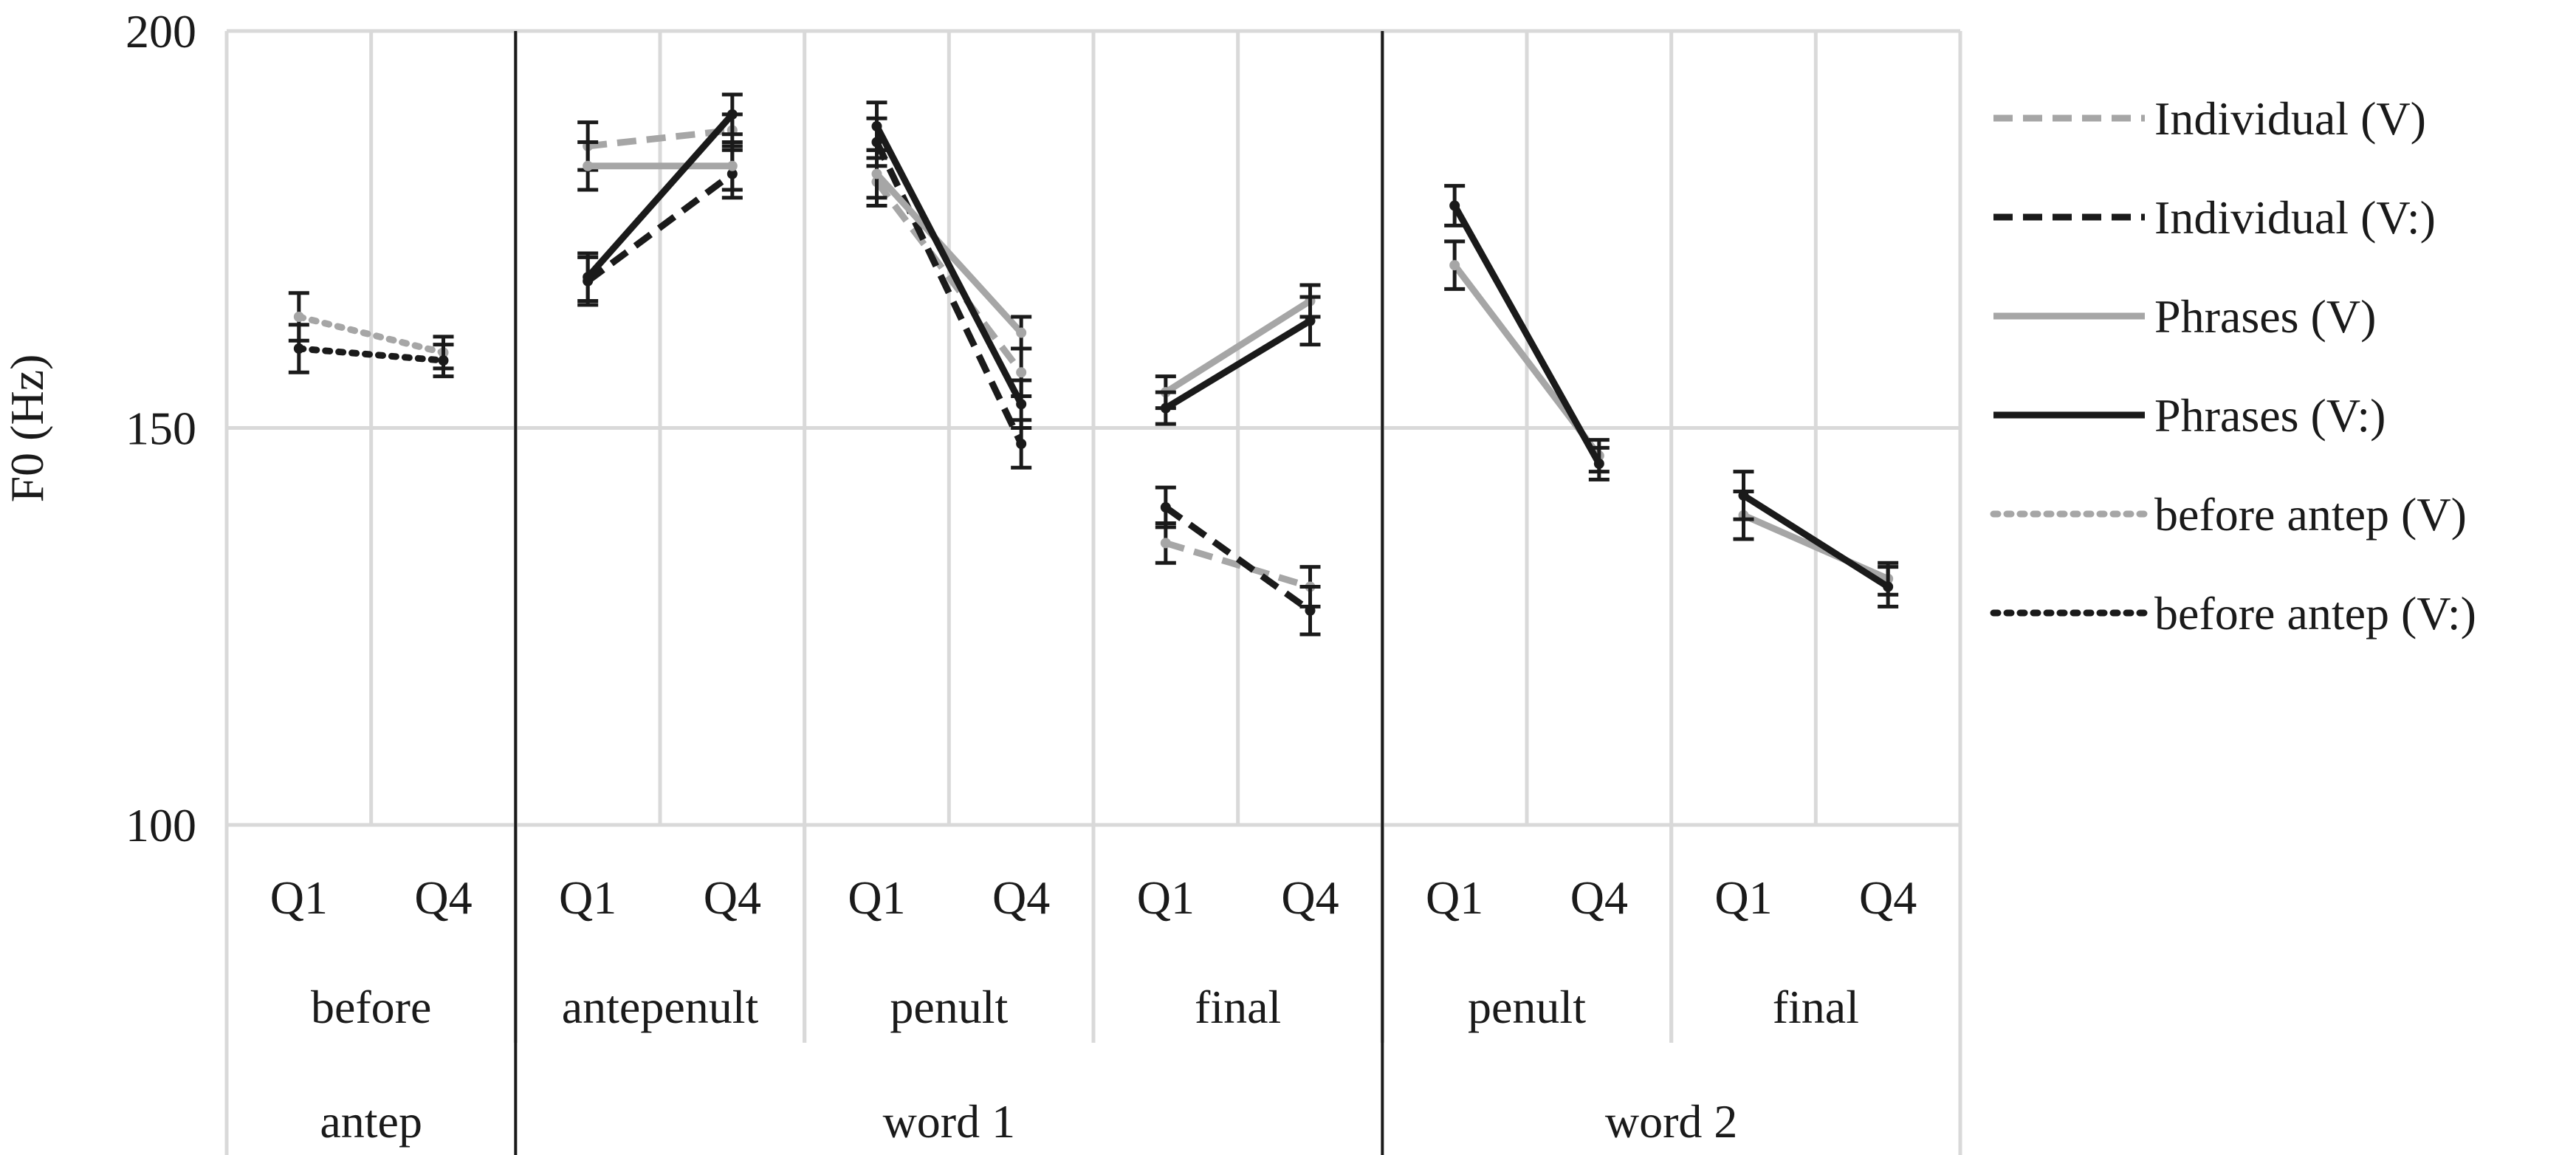 The width and height of the screenshot is (2576, 1155). What do you see at coordinates (2270, 415) in the screenshot?
I see `legend-label: Phrases (V:)` at bounding box center [2270, 415].